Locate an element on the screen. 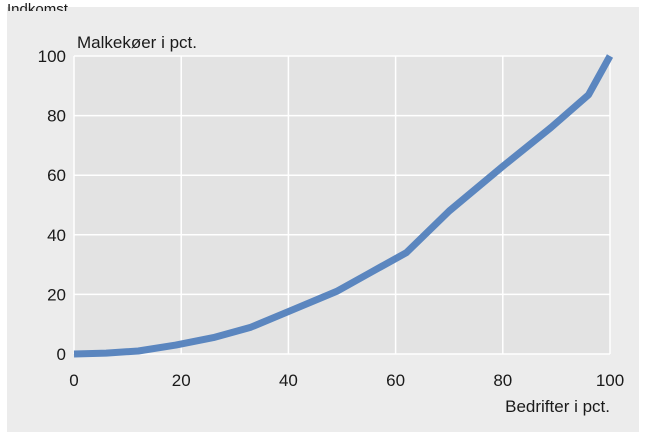  y-tick-label: 40 is located at coordinates (56, 235).